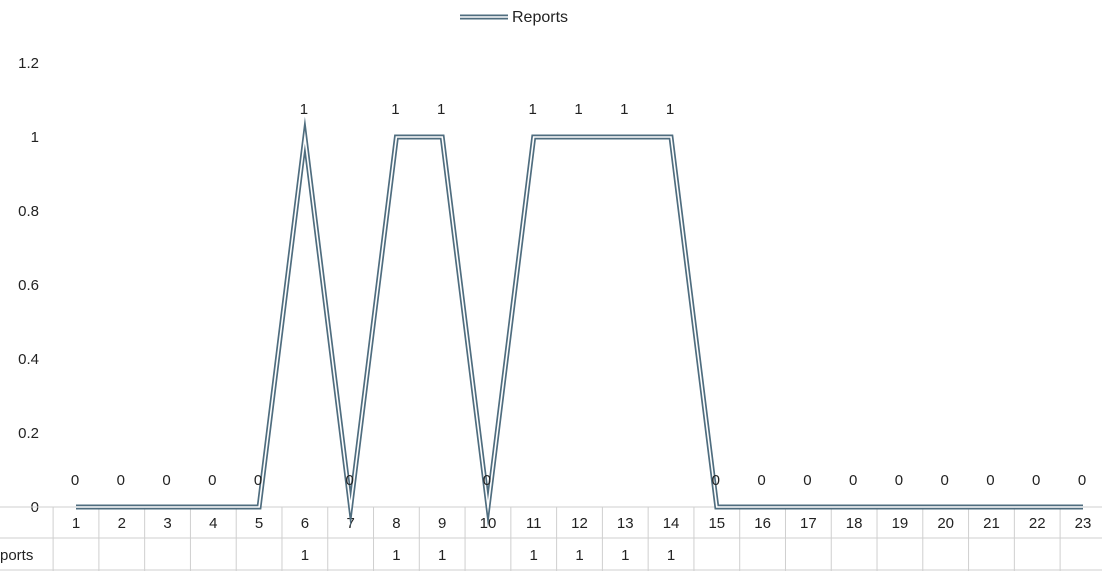 This screenshot has width=1102, height=571. Describe the element at coordinates (28, 433) in the screenshot. I see `y-tick-label: 0.2` at that location.